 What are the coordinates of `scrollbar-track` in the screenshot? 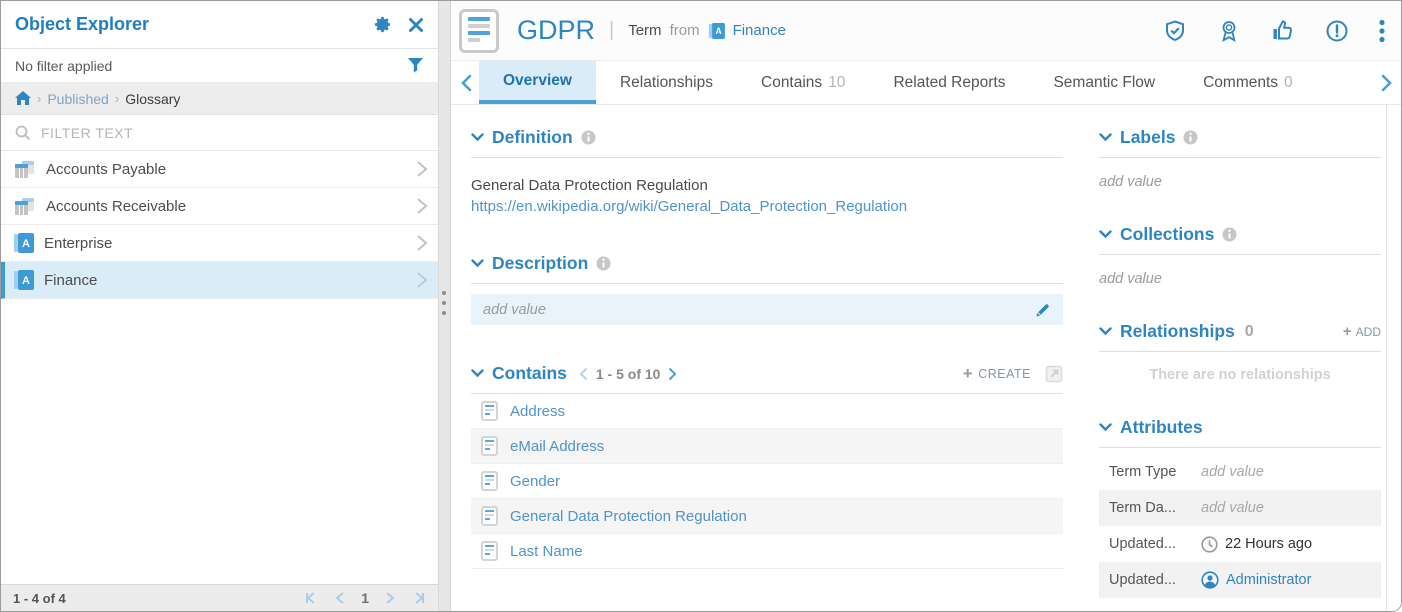 It's located at (1386, 358).